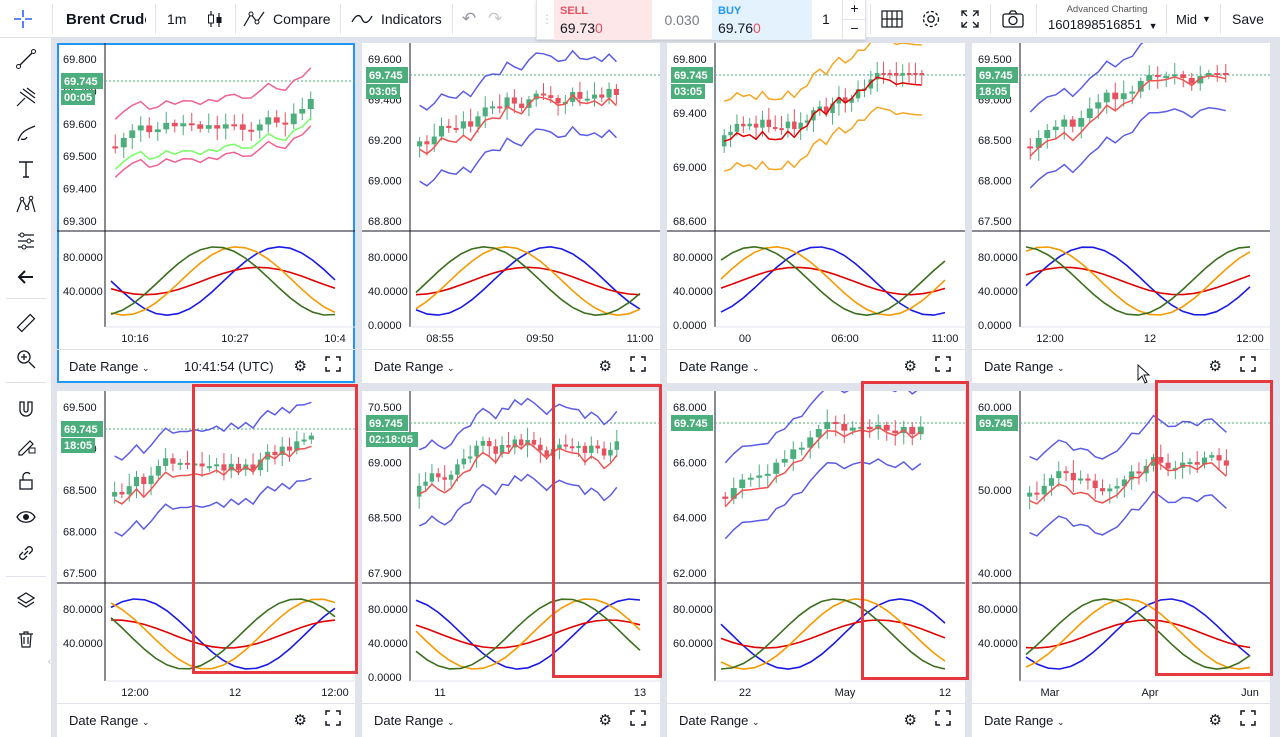  Describe the element at coordinates (106, 19) in the screenshot. I see `symbol-search: Brent Crude` at that location.